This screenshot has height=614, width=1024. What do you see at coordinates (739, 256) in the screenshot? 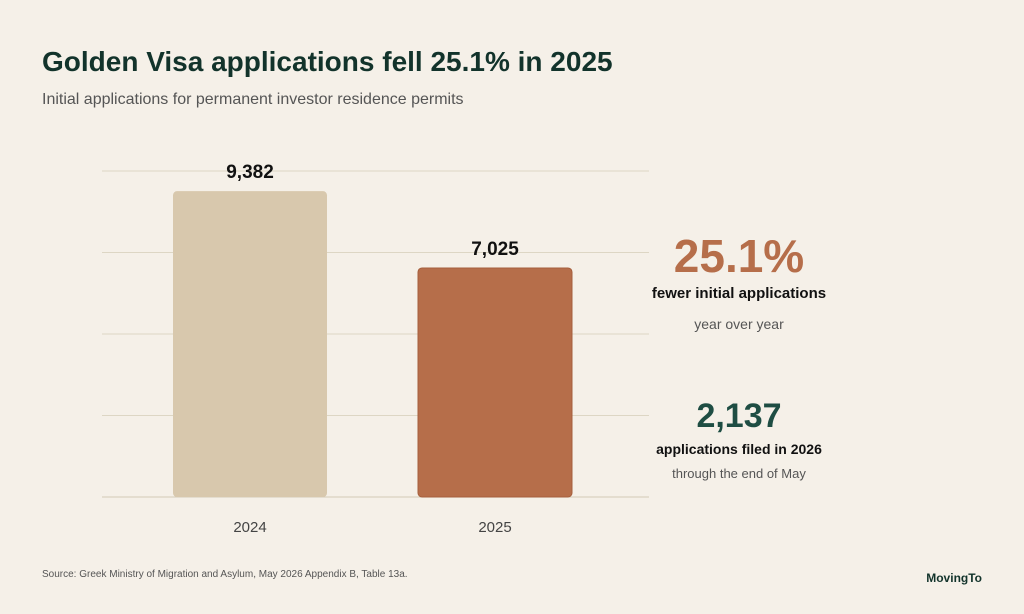
I see `decline-stat-value: 25.1%` at bounding box center [739, 256].